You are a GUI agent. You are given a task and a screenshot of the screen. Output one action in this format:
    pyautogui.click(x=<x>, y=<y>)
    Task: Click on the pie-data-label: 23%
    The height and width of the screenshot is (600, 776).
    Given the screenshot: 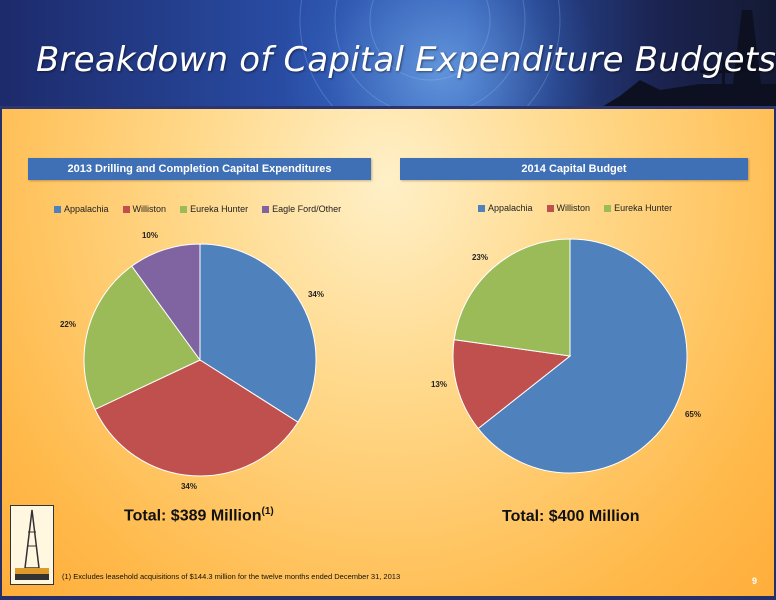 What is the action you would take?
    pyautogui.click(x=480, y=257)
    